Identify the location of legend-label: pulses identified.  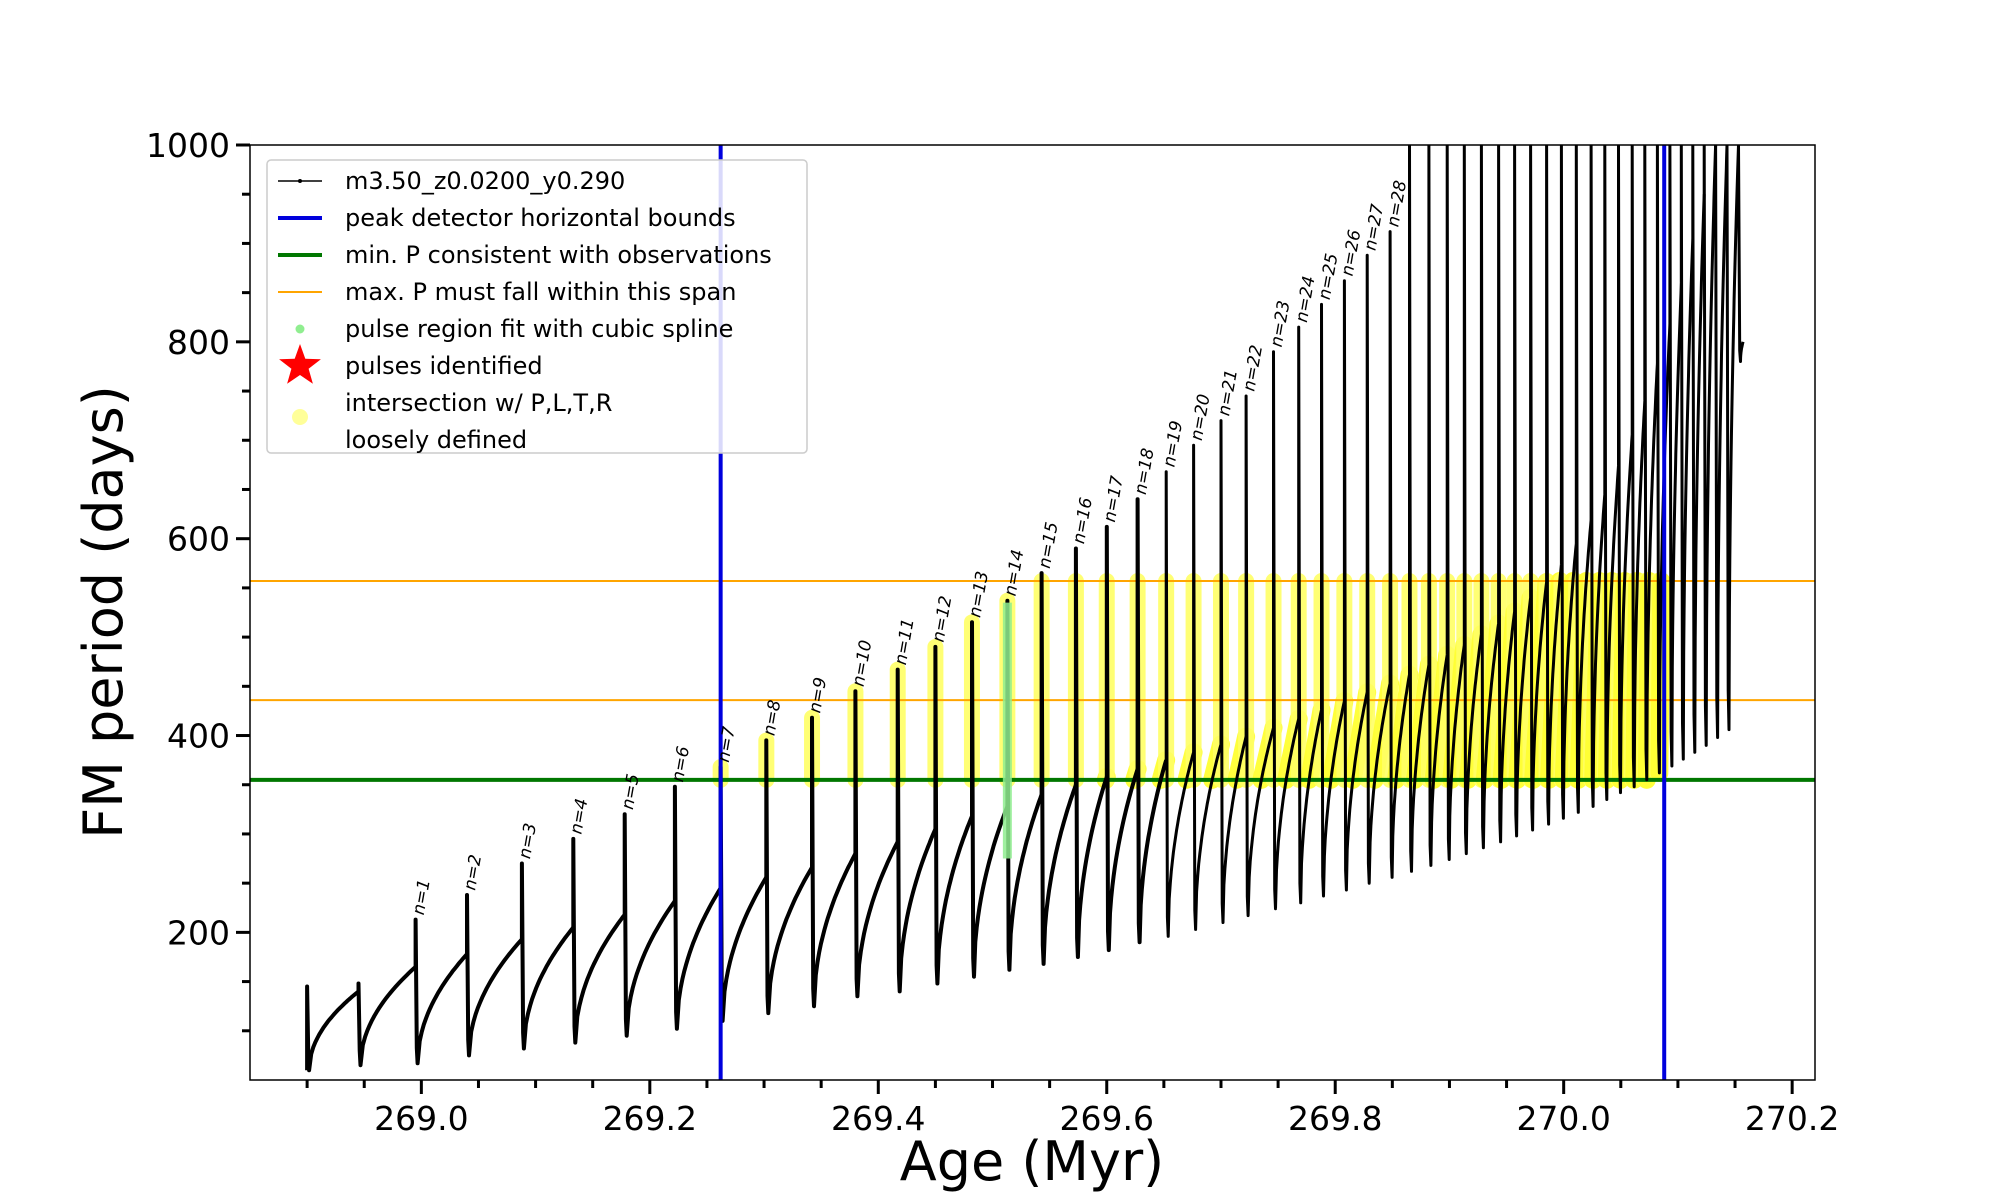
(444, 366).